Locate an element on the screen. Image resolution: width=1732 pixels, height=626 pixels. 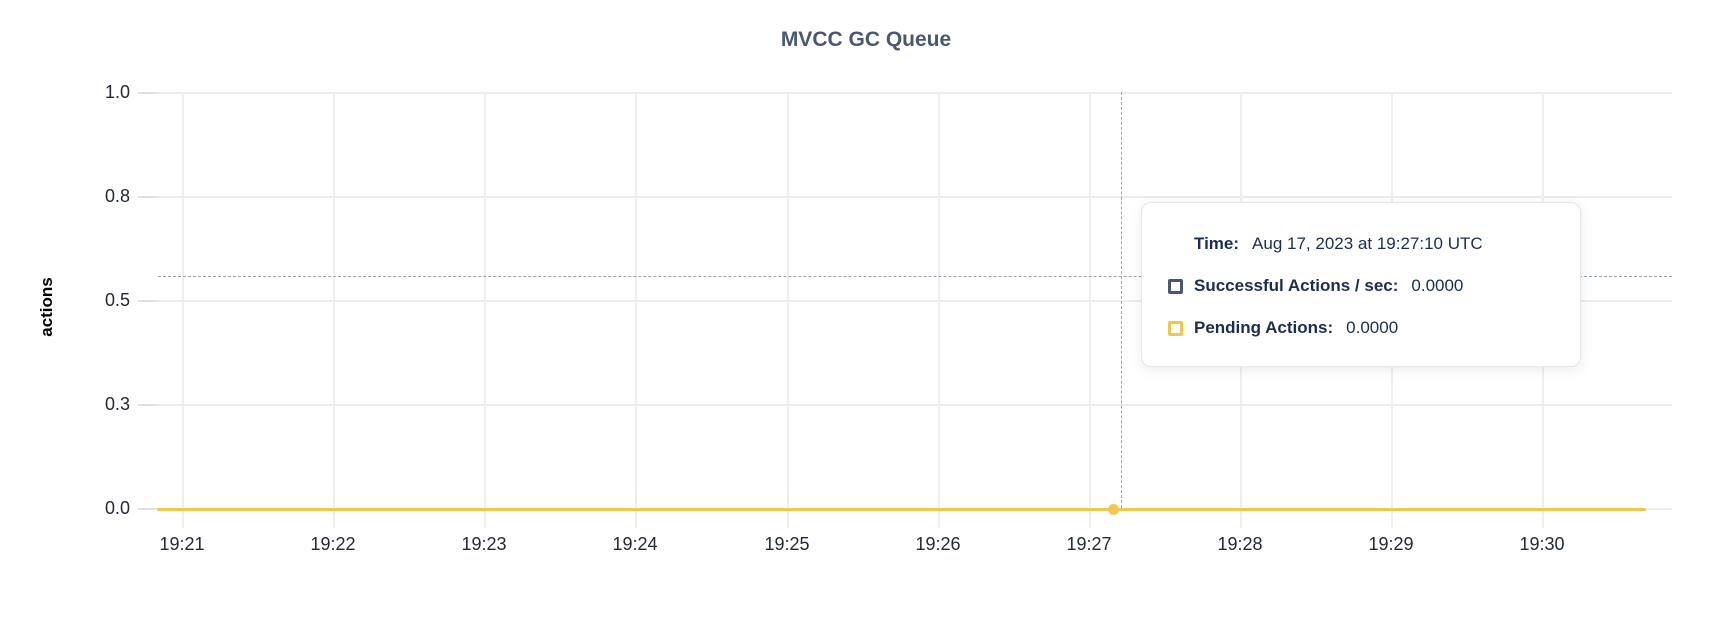
x-tick-label: 19:27 is located at coordinates (1089, 544).